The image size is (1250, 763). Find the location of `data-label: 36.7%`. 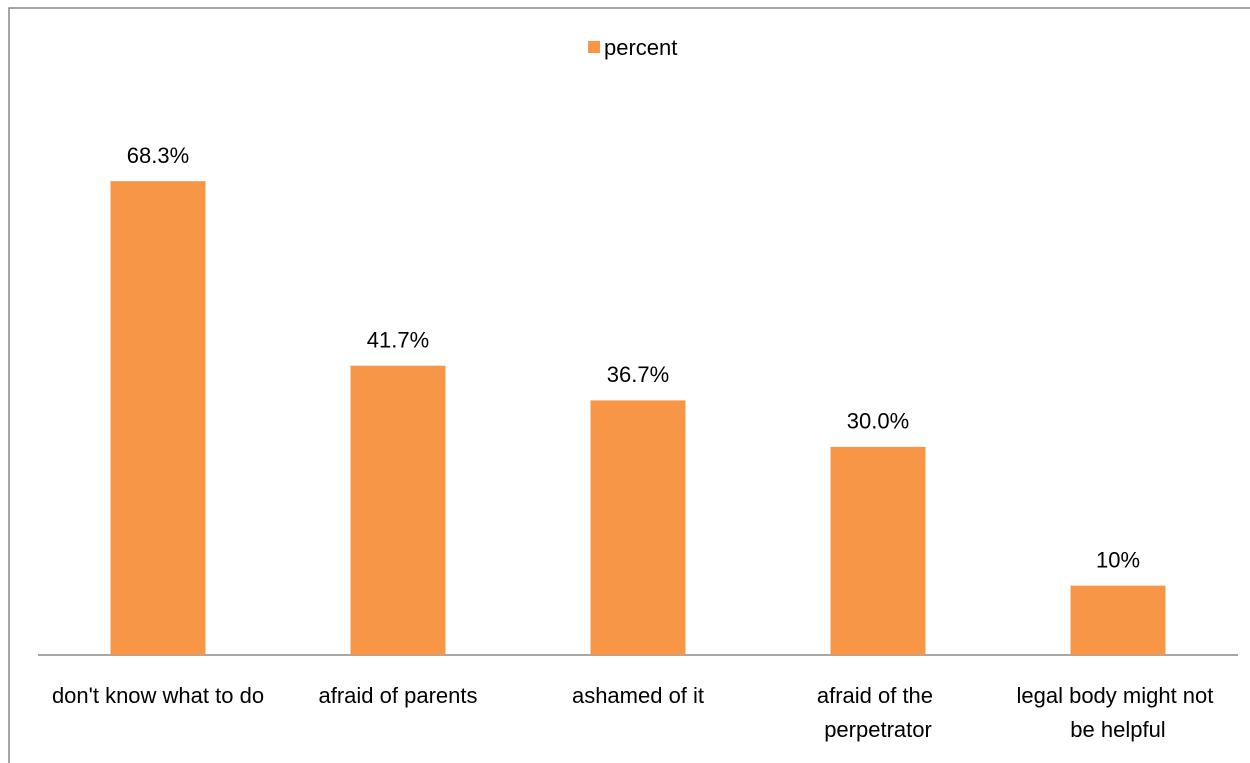

data-label: 36.7% is located at coordinates (638, 374).